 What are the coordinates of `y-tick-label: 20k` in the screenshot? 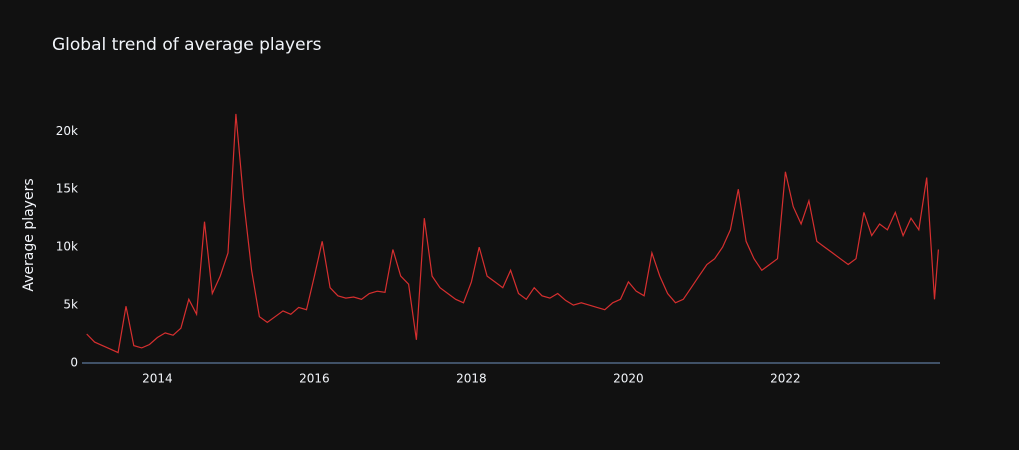 It's located at (67, 131).